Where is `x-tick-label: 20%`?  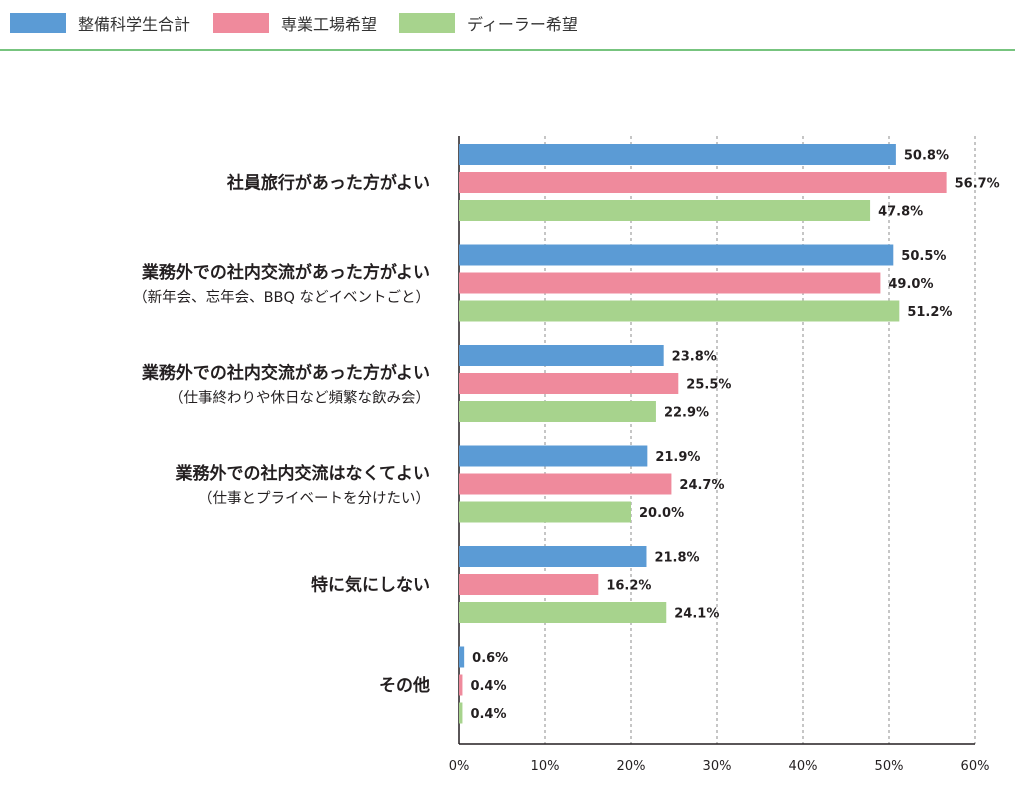
x-tick-label: 20% is located at coordinates (631, 766).